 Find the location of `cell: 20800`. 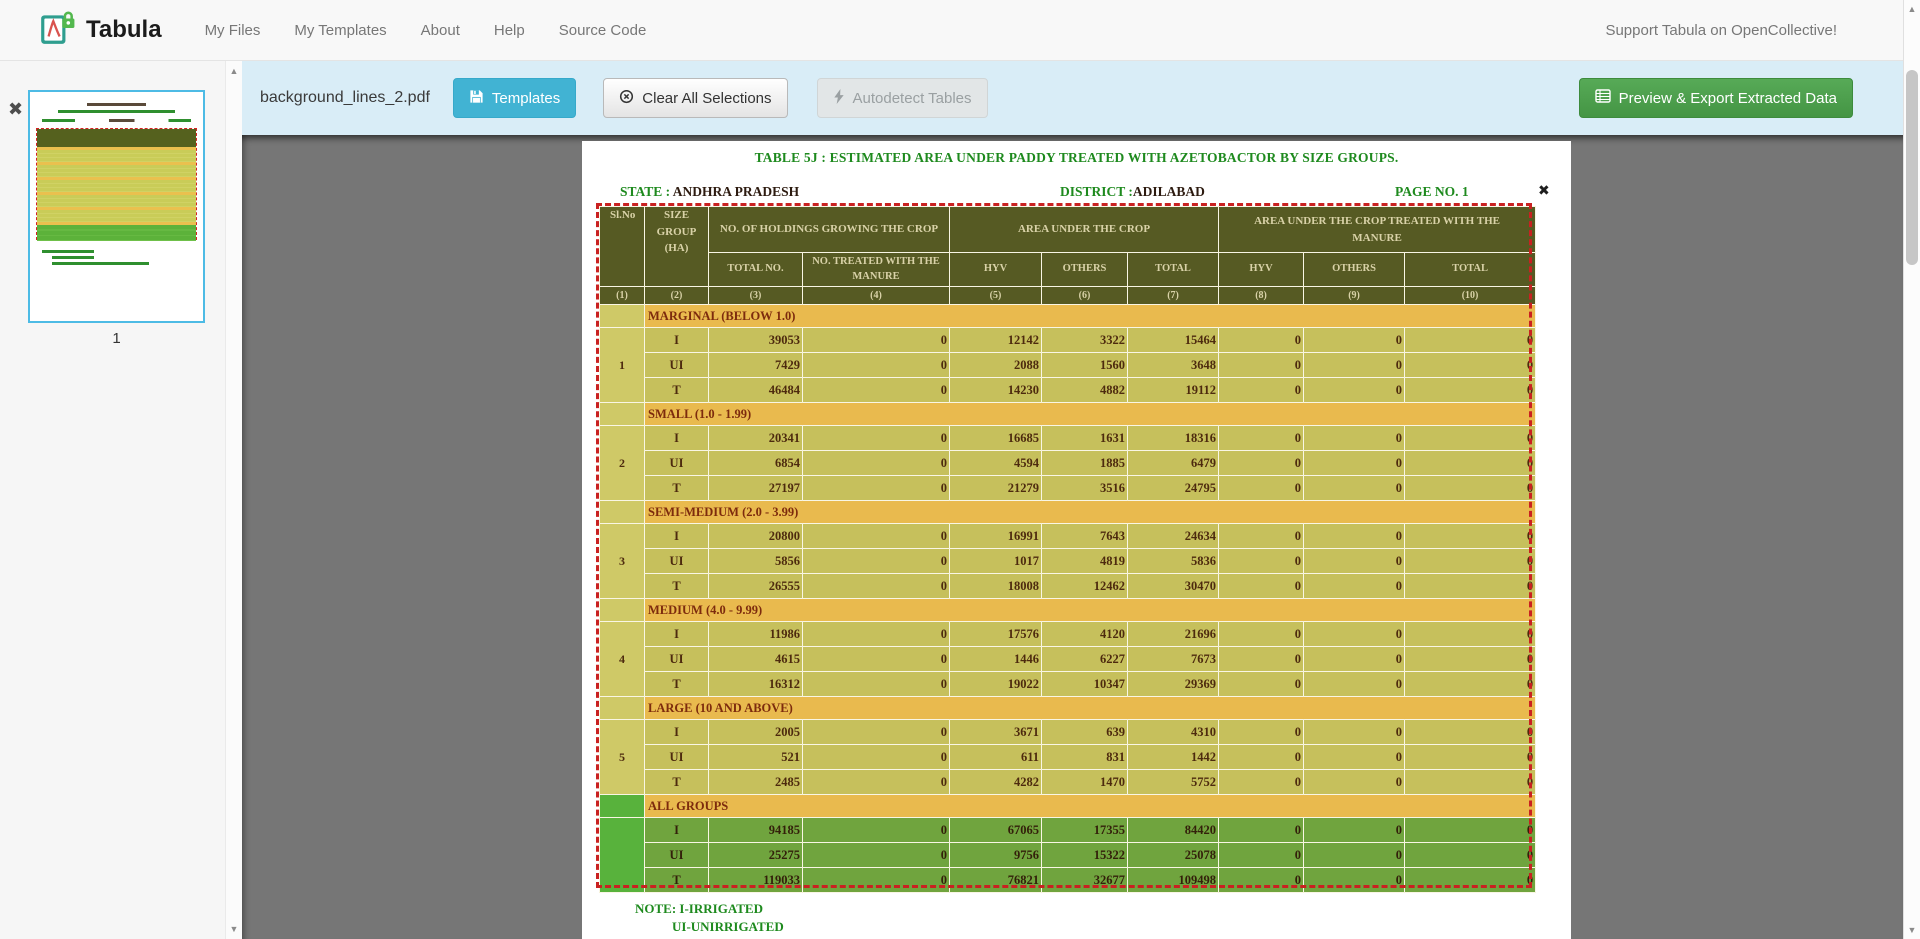

cell: 20800 is located at coordinates (755, 536).